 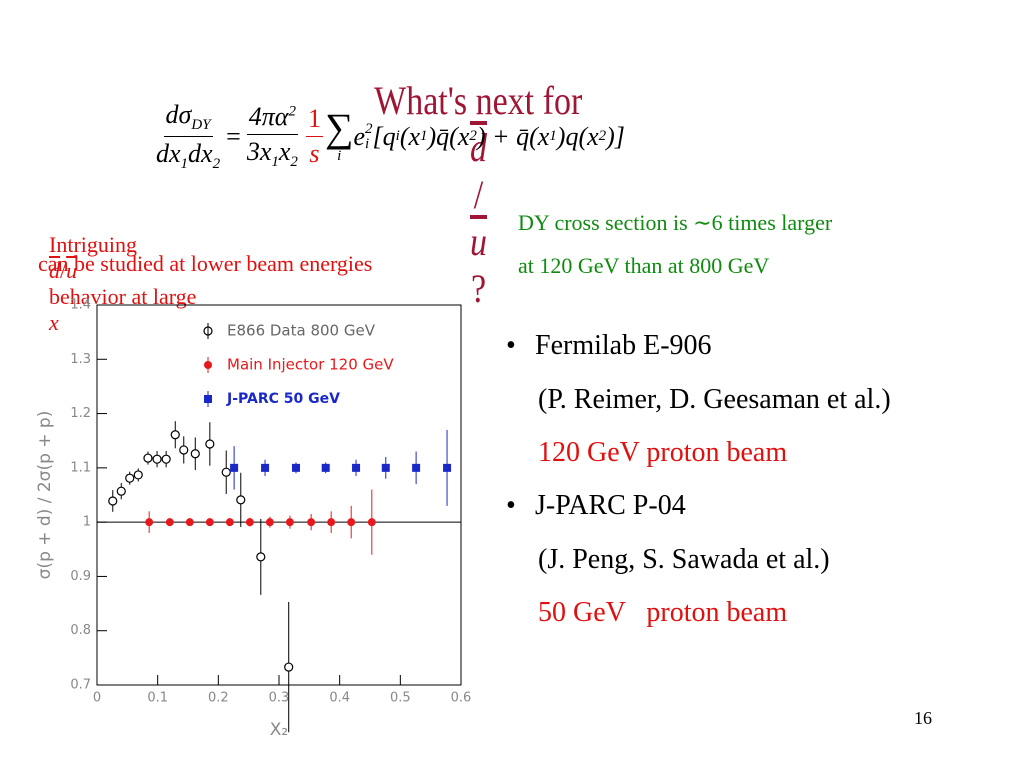 I want to click on right-note-line: DY cross section is ∼6 times larger, so click(x=675, y=222).